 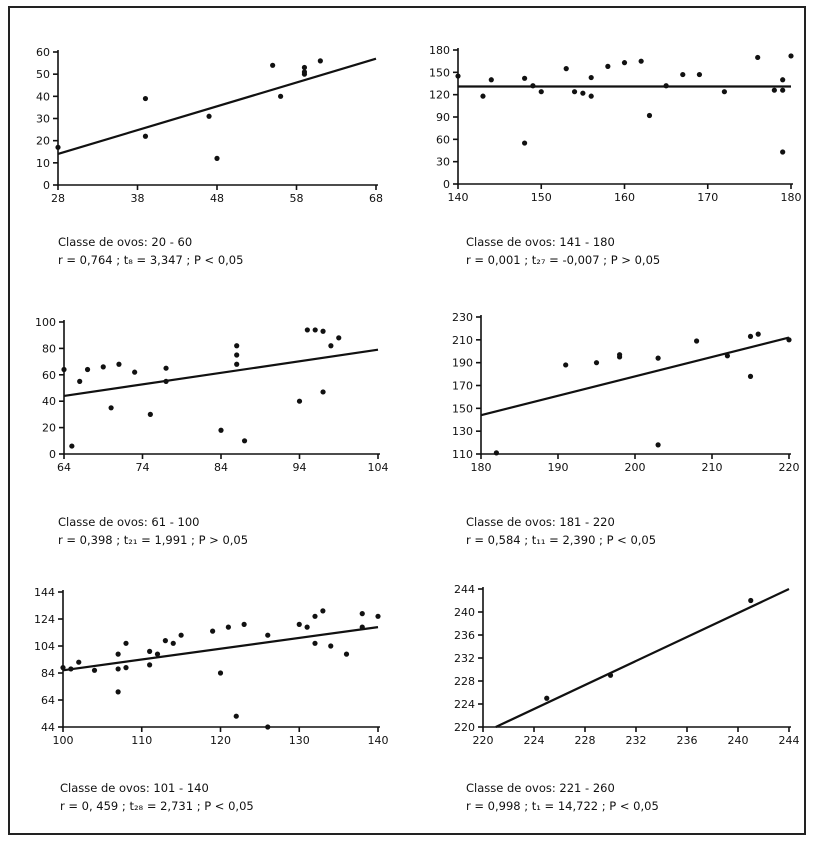 What do you see at coordinates (43, 163) in the screenshot?
I see `y-tick-label: 10` at bounding box center [43, 163].